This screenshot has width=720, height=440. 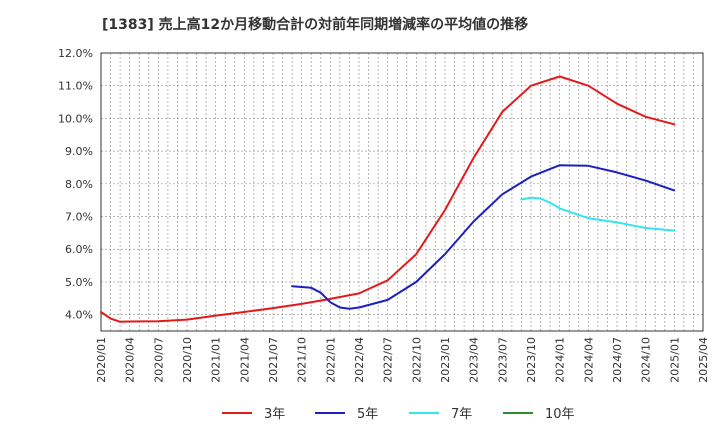 What do you see at coordinates (330, 360) in the screenshot?
I see `x-tick-label: 2022/01` at bounding box center [330, 360].